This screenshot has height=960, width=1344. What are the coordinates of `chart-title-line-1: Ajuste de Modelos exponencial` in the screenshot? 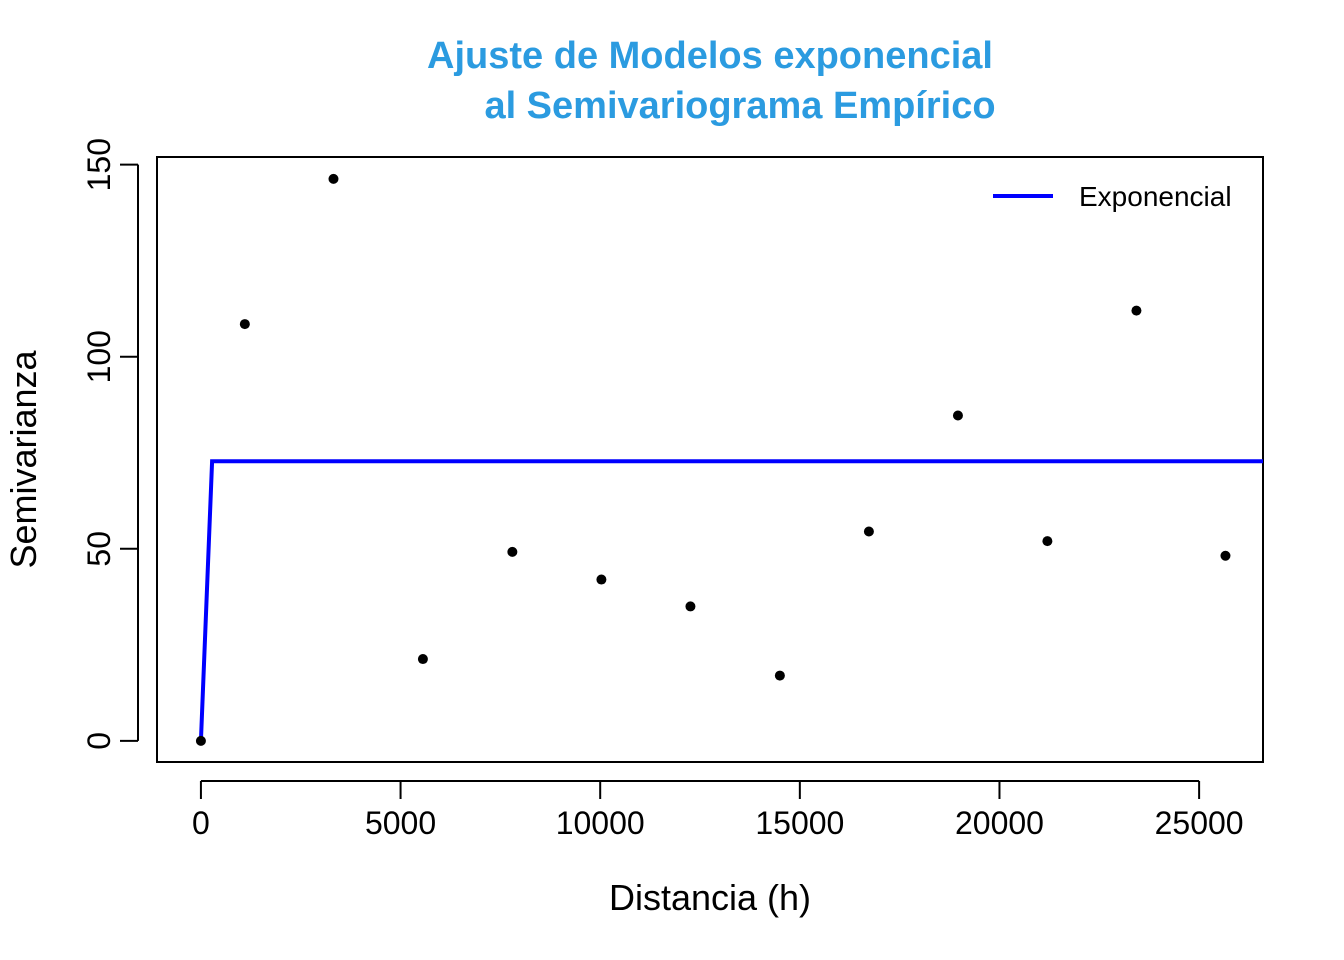 It's located at (710, 56).